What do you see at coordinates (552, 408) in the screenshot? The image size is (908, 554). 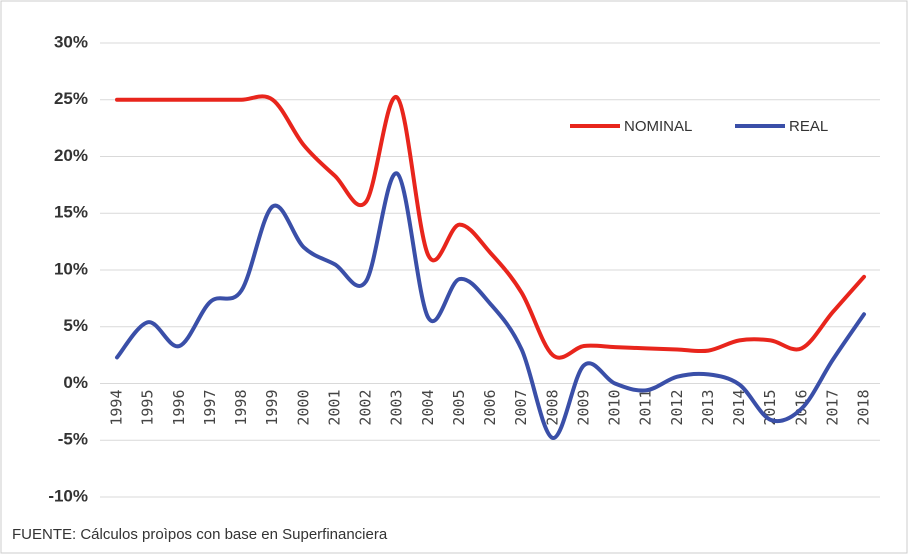 I see `x-tick-label: 2008` at bounding box center [552, 408].